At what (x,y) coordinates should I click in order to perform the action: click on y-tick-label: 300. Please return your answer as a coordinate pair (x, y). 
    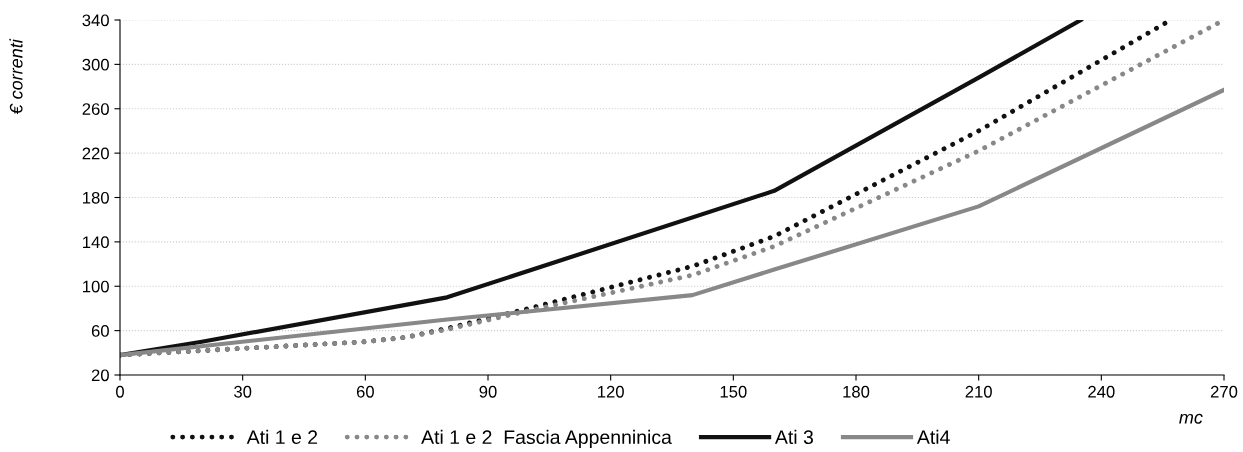
    Looking at the image, I should click on (95, 64).